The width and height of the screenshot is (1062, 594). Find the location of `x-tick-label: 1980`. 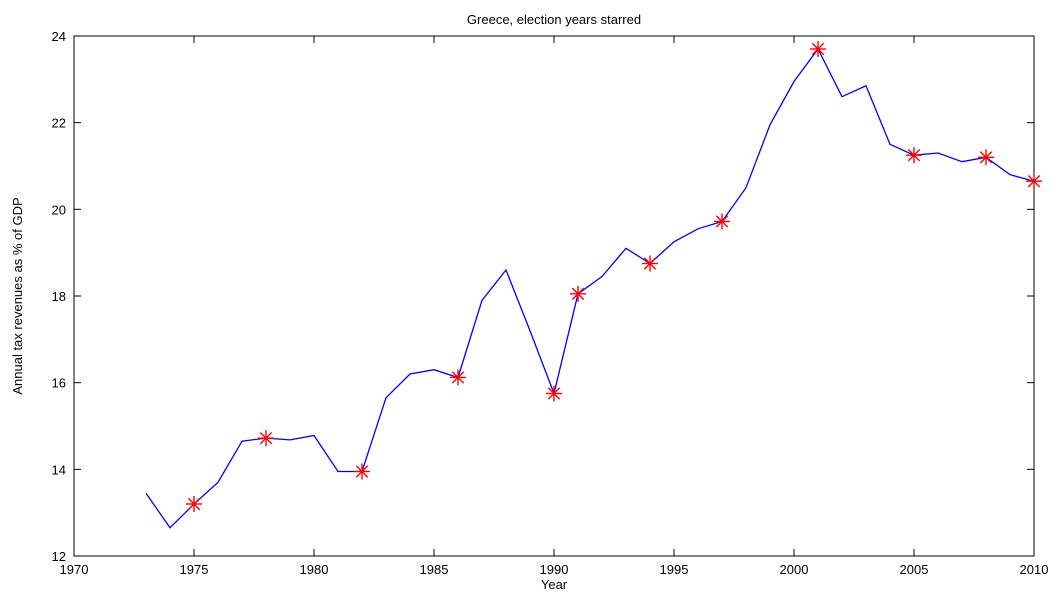

x-tick-label: 1980 is located at coordinates (314, 569).